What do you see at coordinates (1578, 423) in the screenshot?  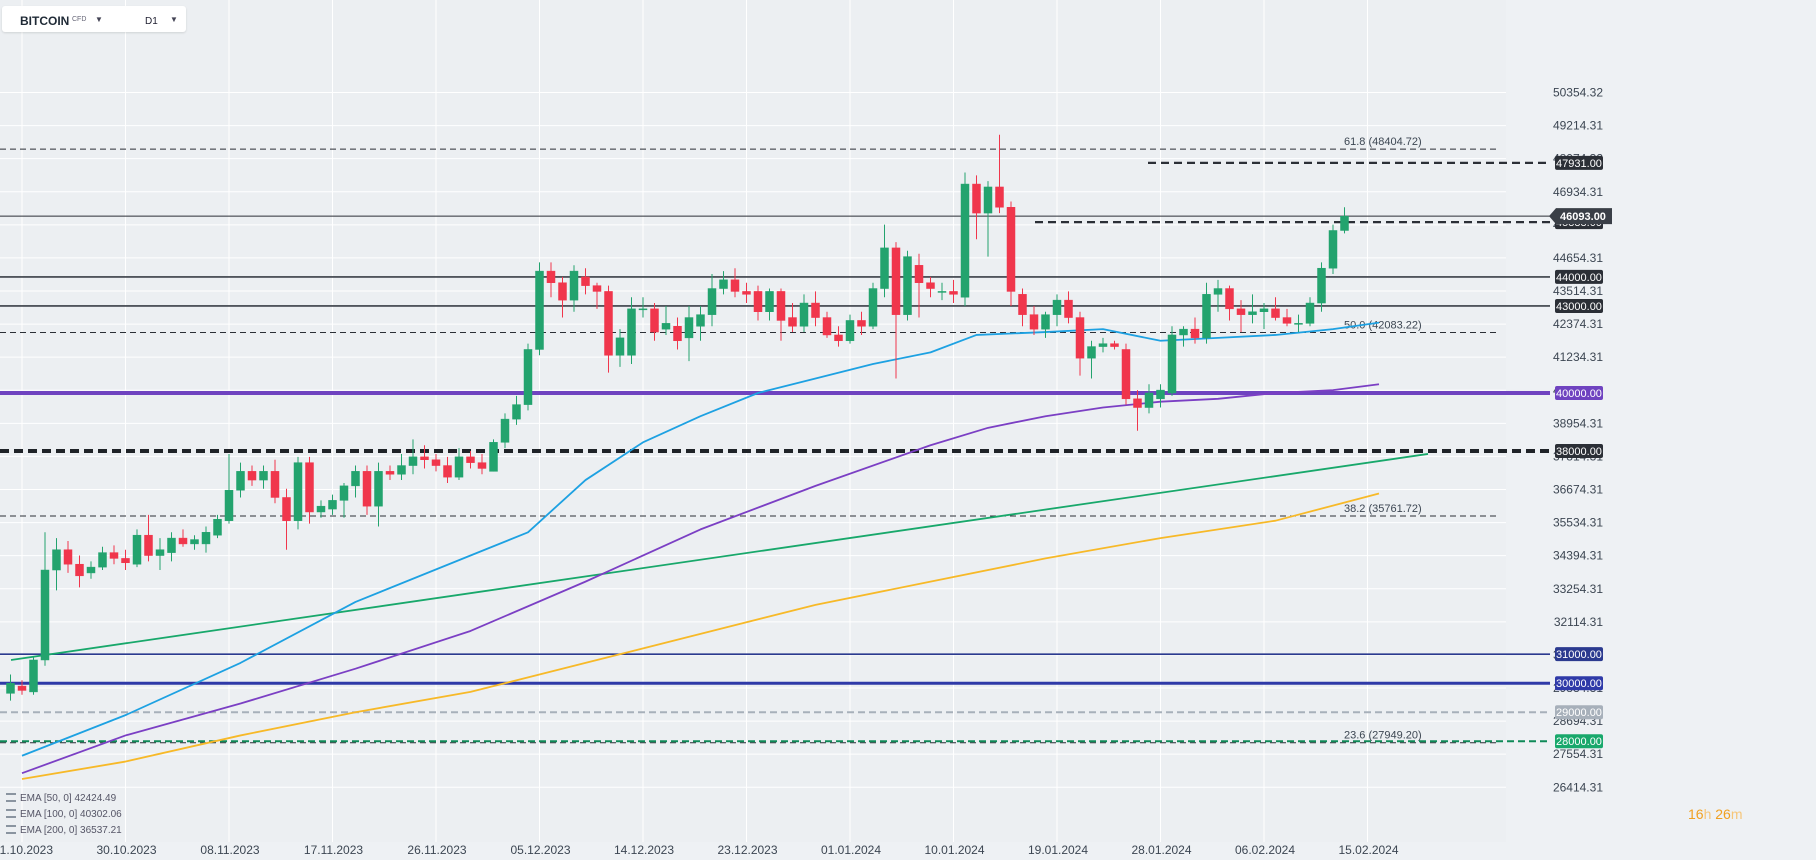 I see `y-tick-label: 38954.31` at bounding box center [1578, 423].